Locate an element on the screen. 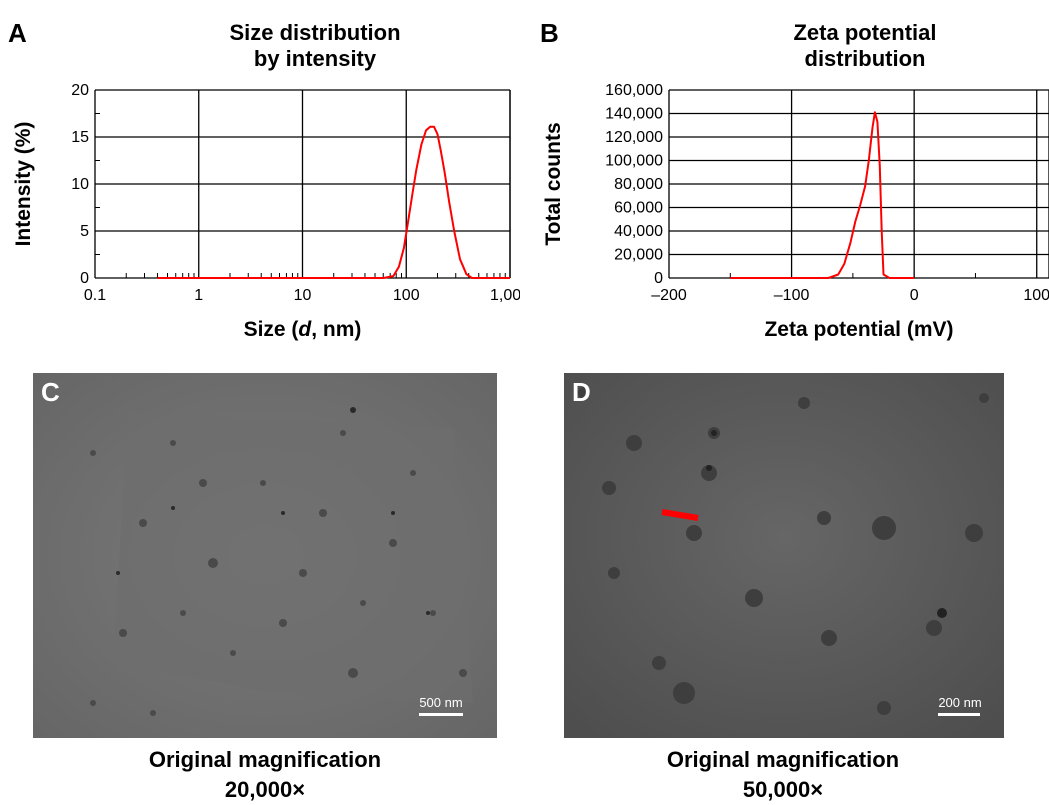 This screenshot has height=805, width=1049. y-tick-label: 120,000 is located at coordinates (634, 137).